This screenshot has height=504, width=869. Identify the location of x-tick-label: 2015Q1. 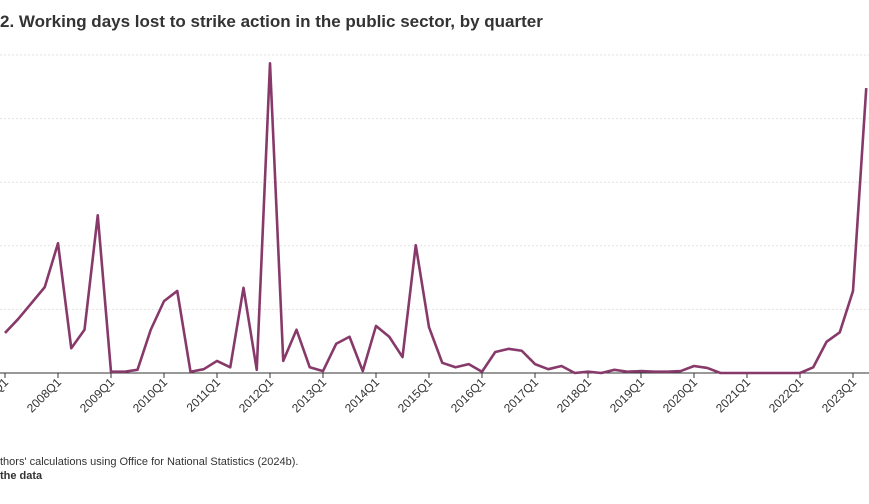
(415, 395).